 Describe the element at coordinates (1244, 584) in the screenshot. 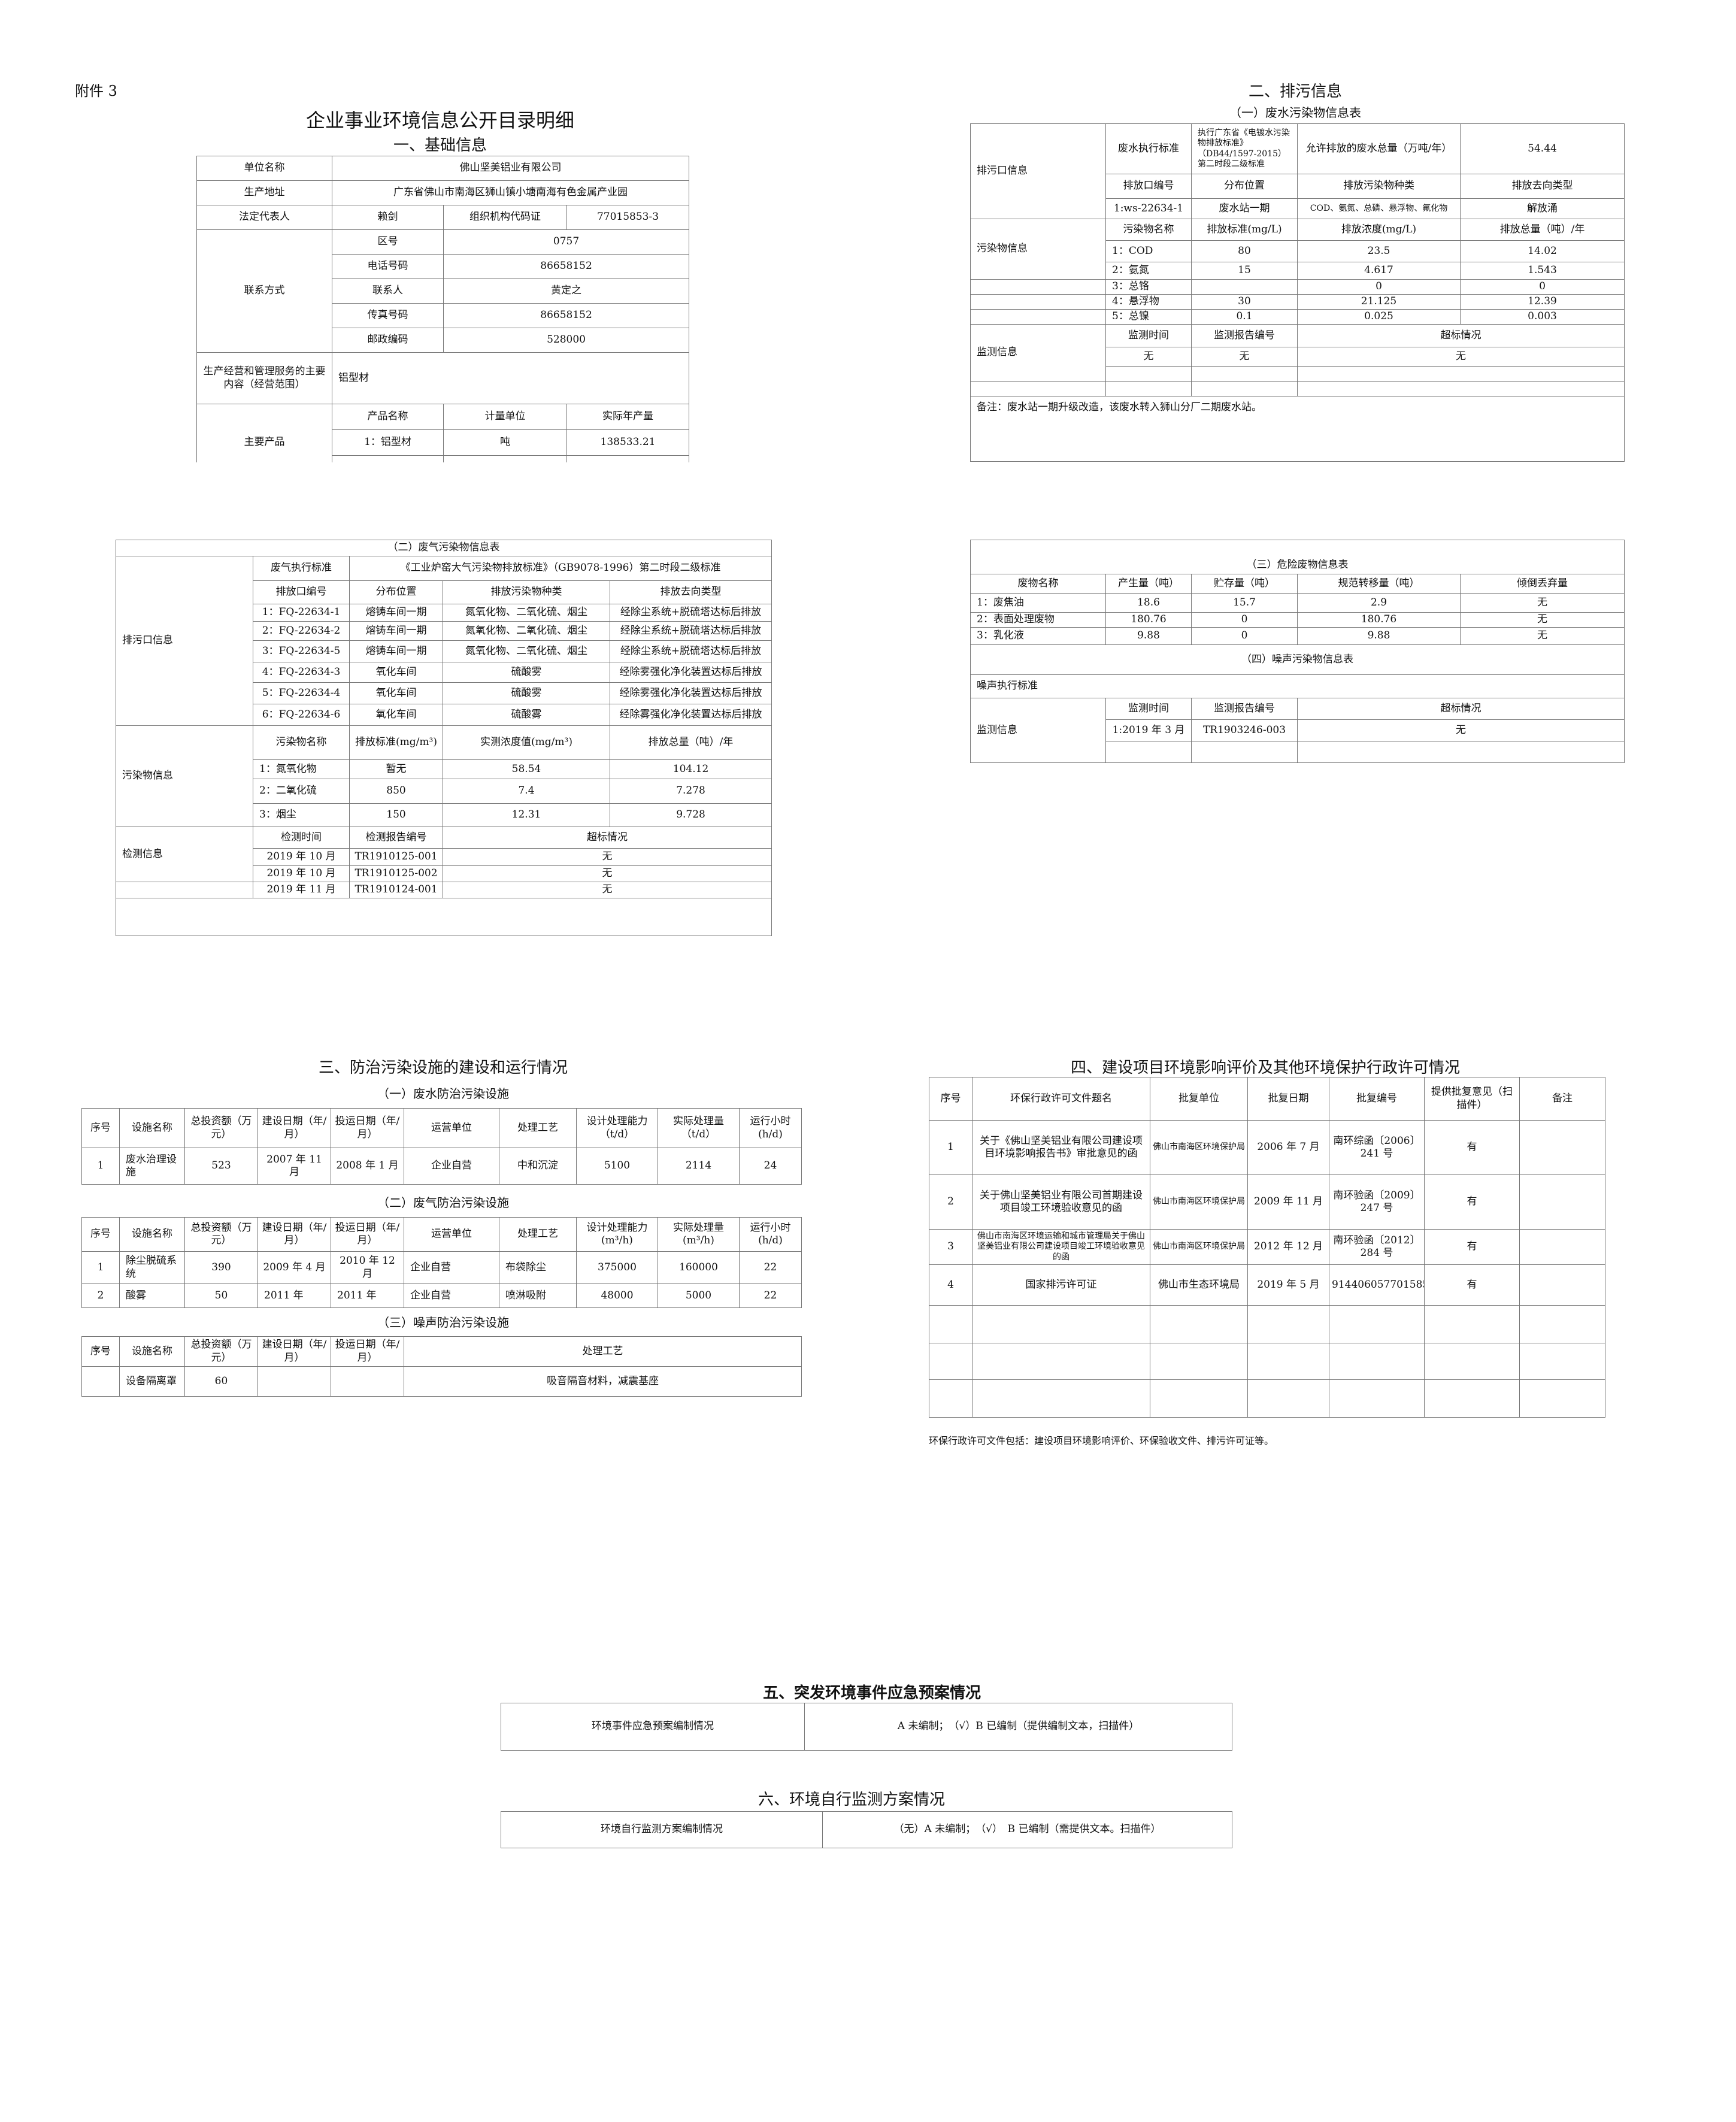

I see `table-cell: 贮存量（吨）` at that location.